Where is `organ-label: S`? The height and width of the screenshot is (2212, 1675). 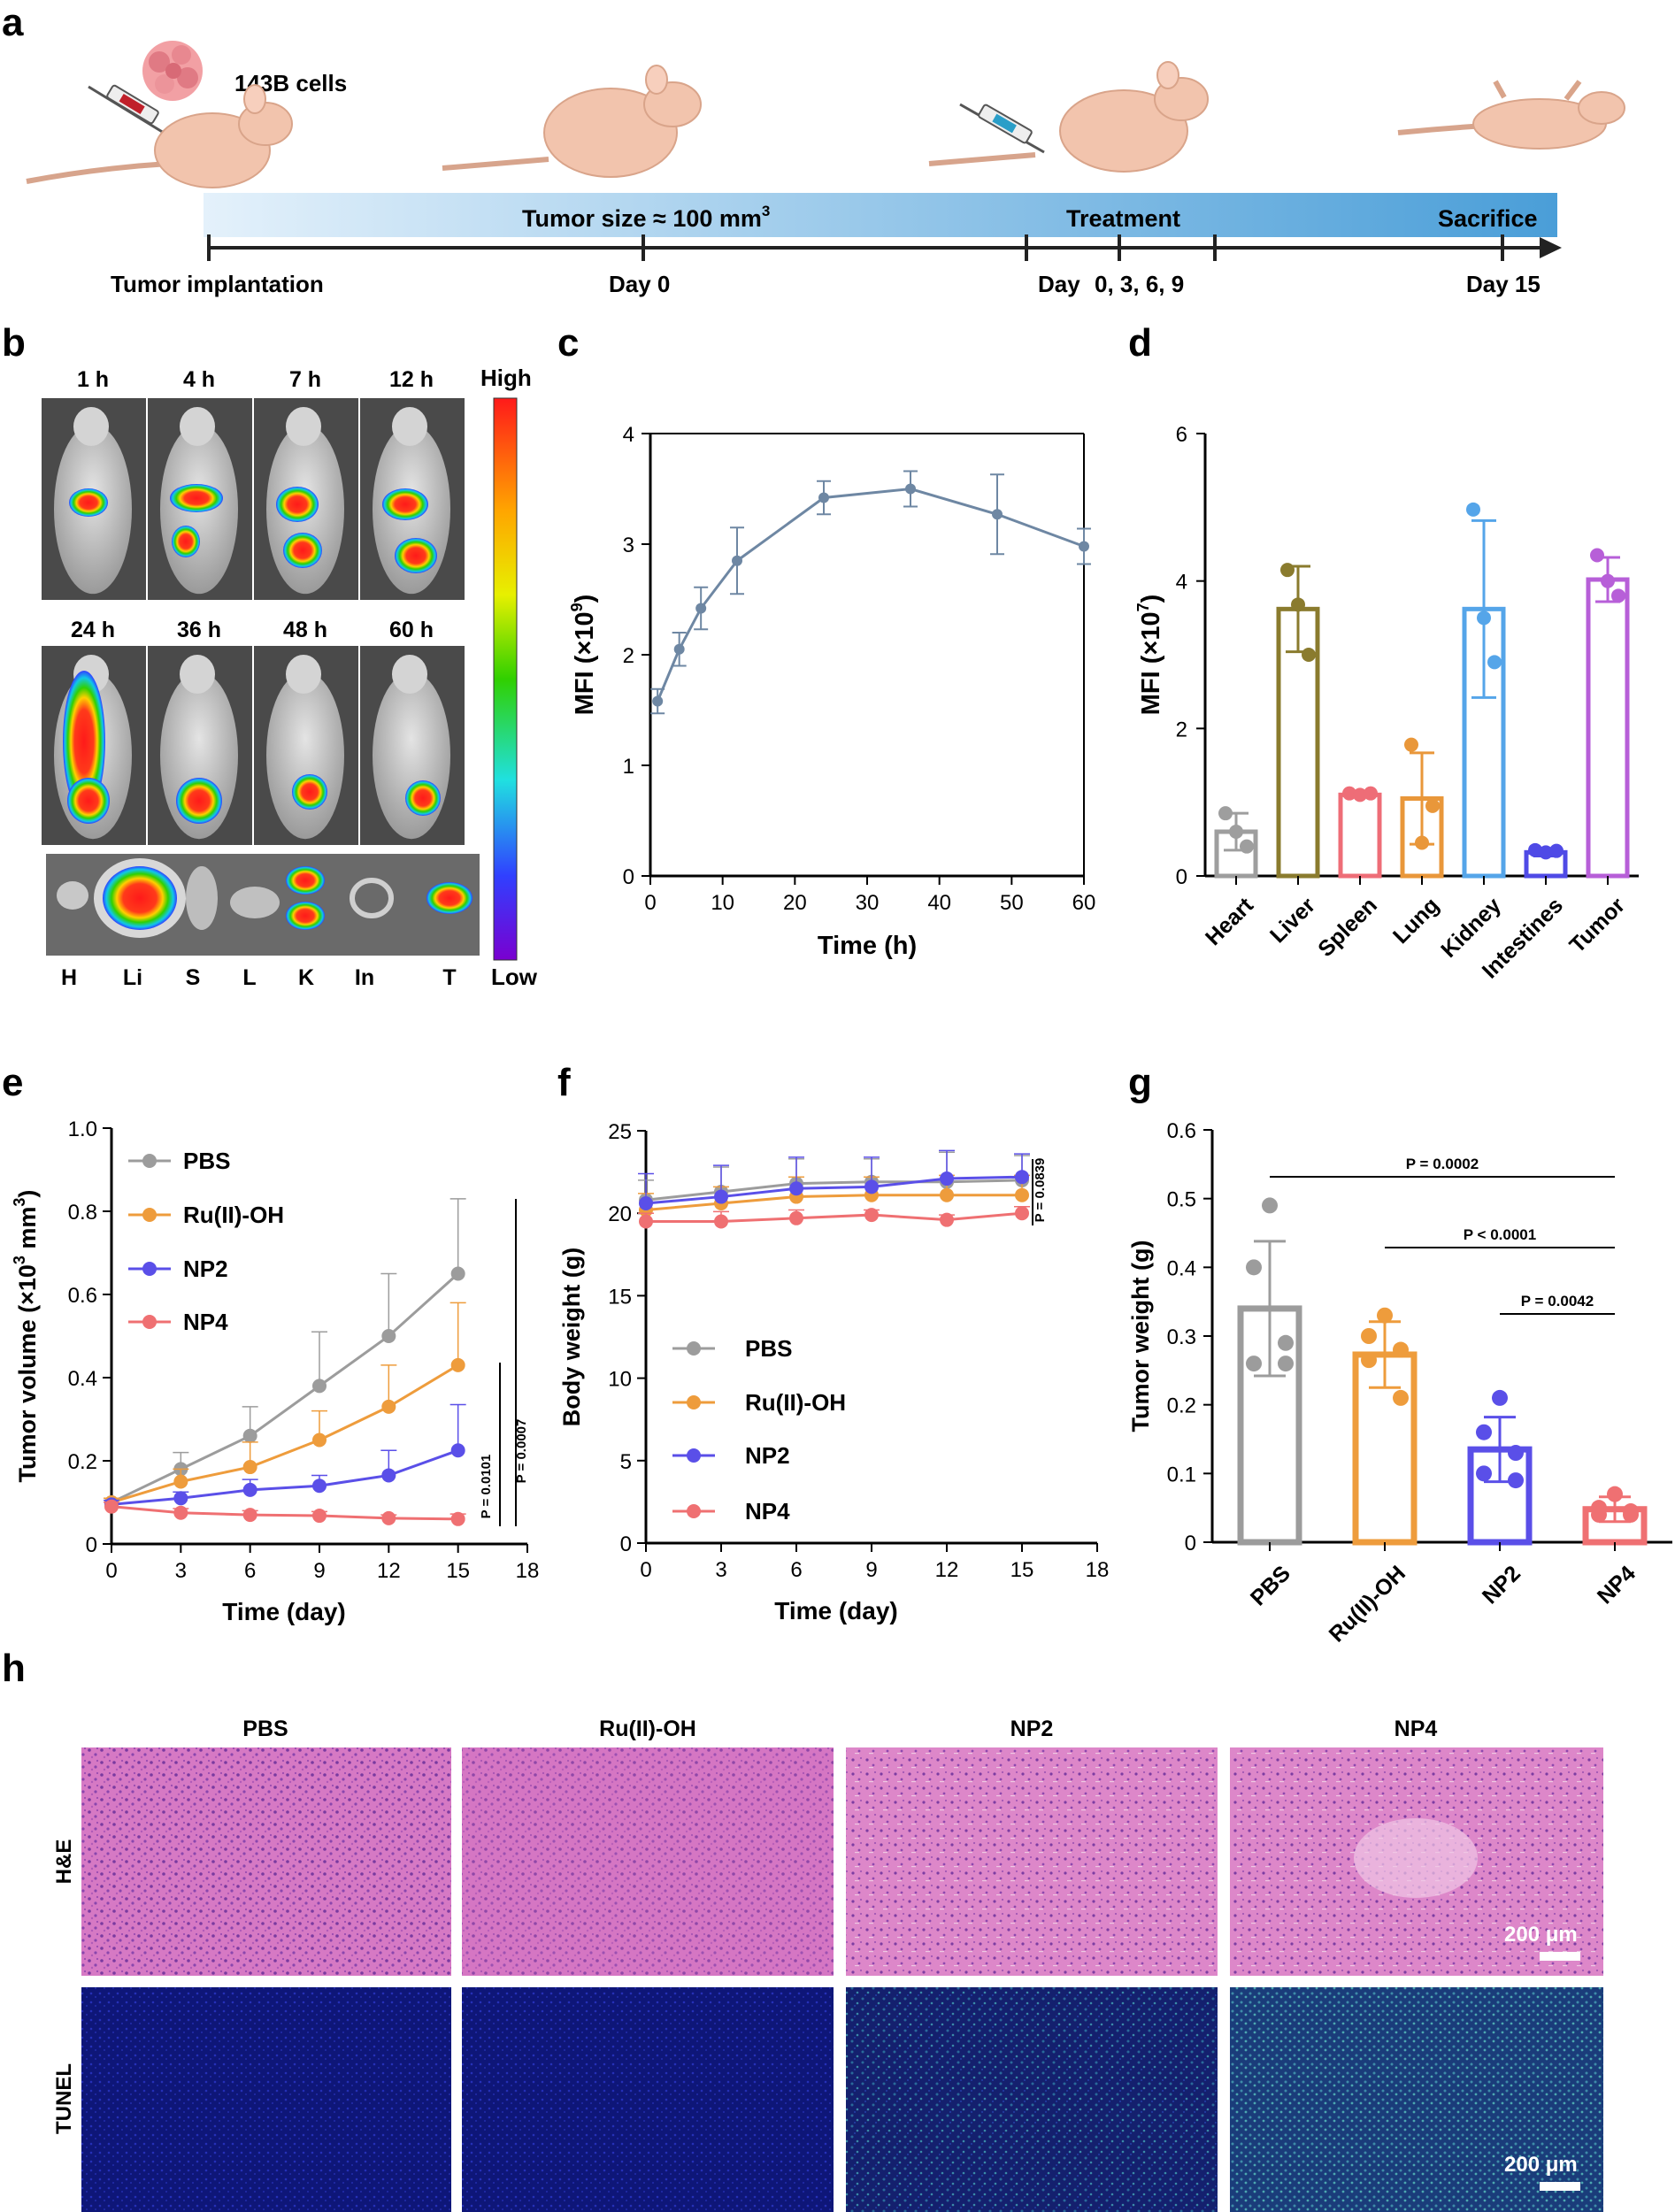
organ-label: S is located at coordinates (193, 978).